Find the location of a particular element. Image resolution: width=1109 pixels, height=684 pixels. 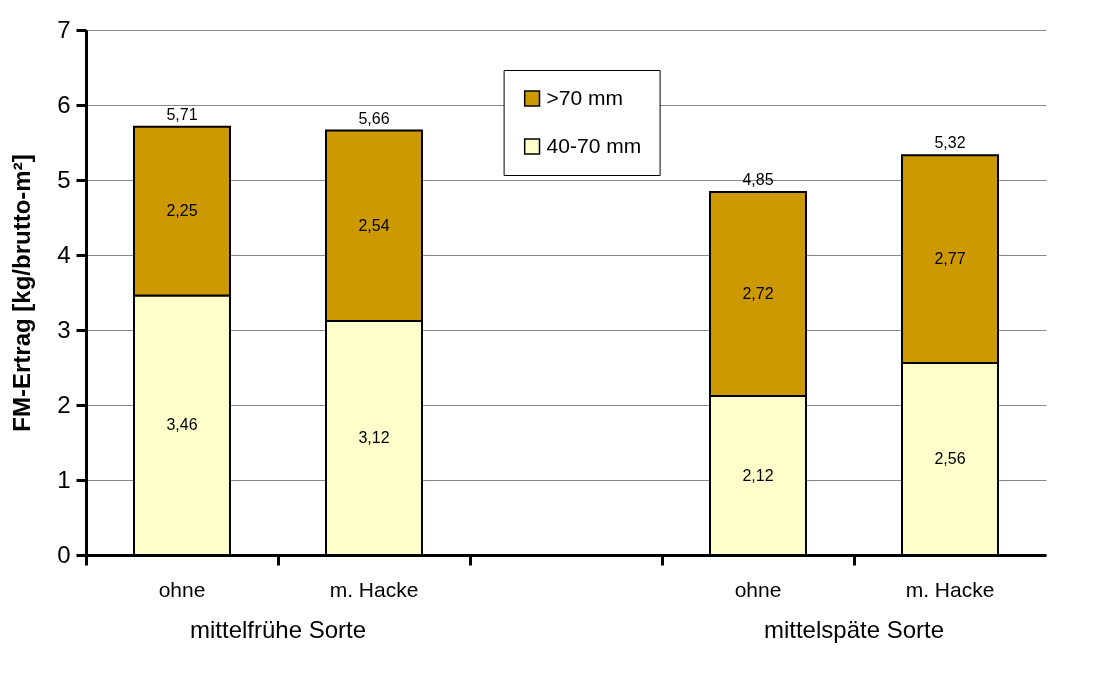

total-label: 5,71 is located at coordinates (182, 114).